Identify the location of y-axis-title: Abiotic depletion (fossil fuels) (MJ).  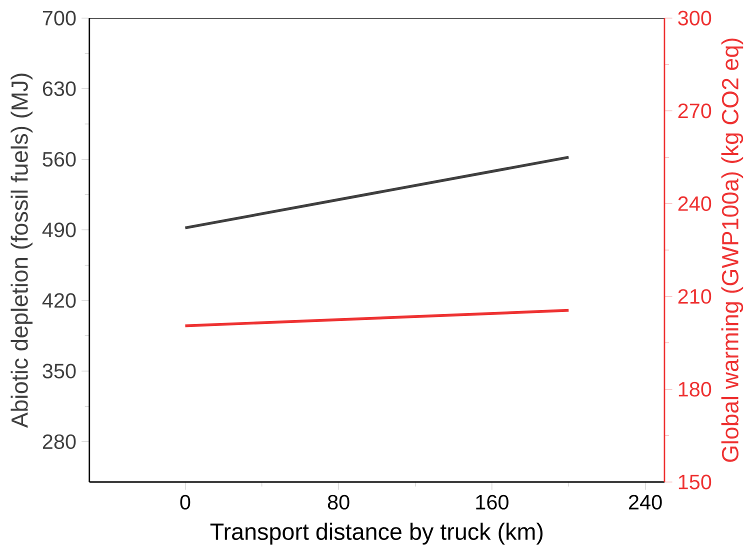
(21, 251).